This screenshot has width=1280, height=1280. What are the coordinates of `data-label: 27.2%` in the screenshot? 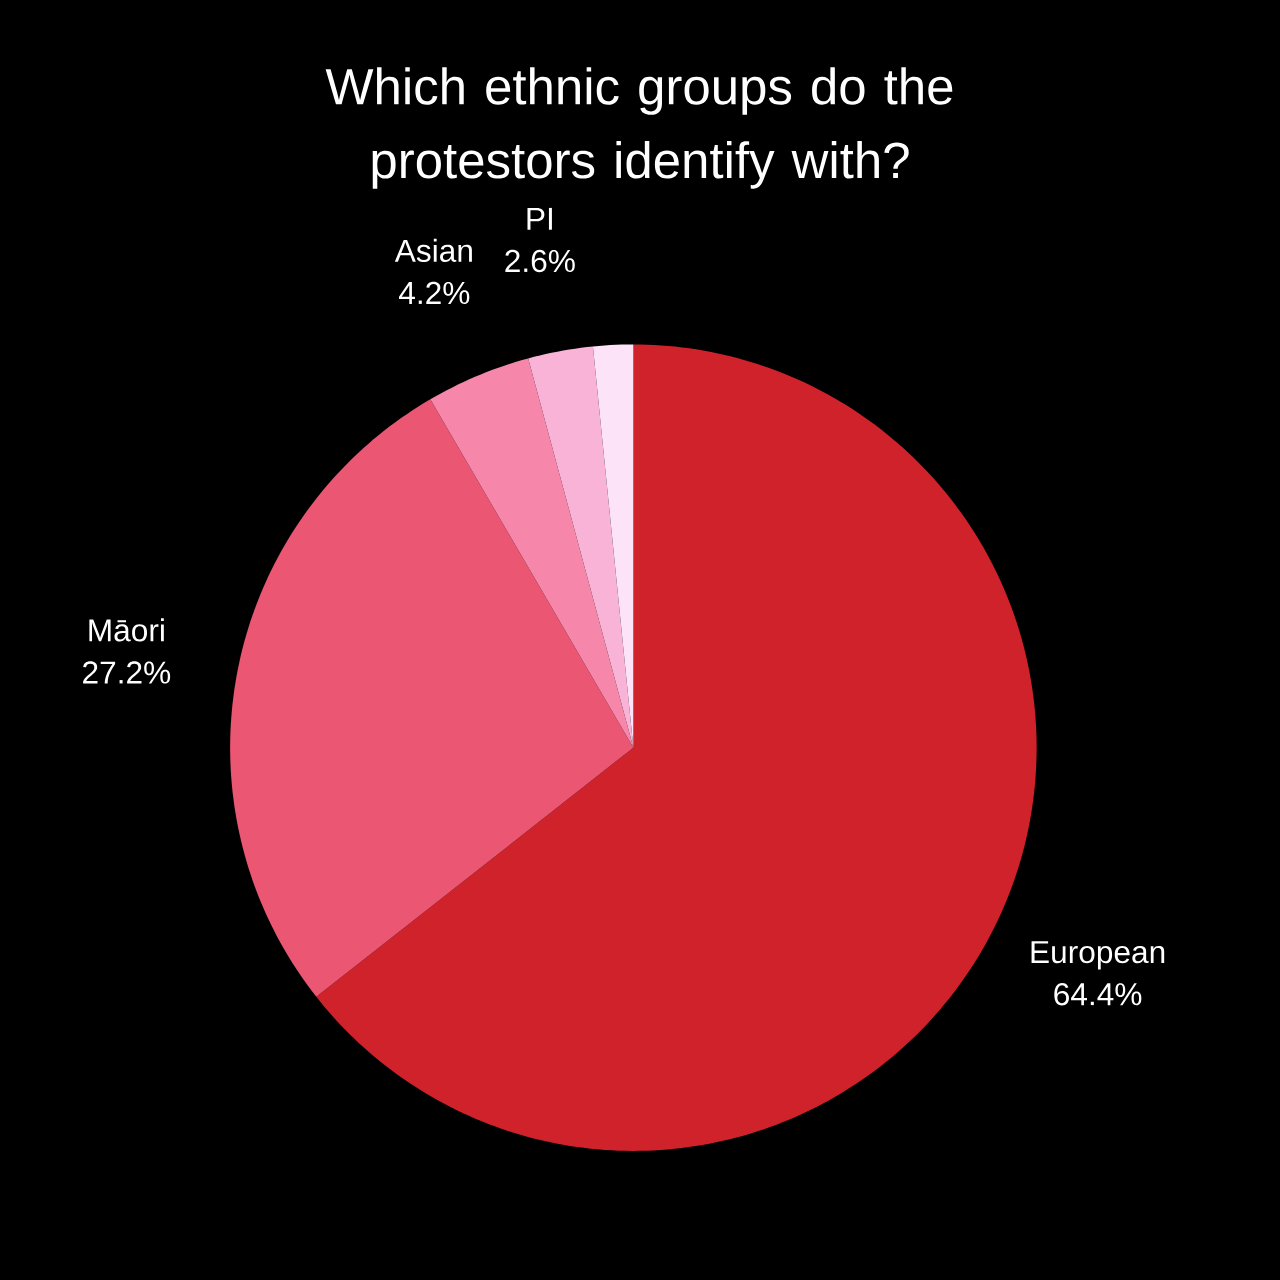 It's located at (127, 672).